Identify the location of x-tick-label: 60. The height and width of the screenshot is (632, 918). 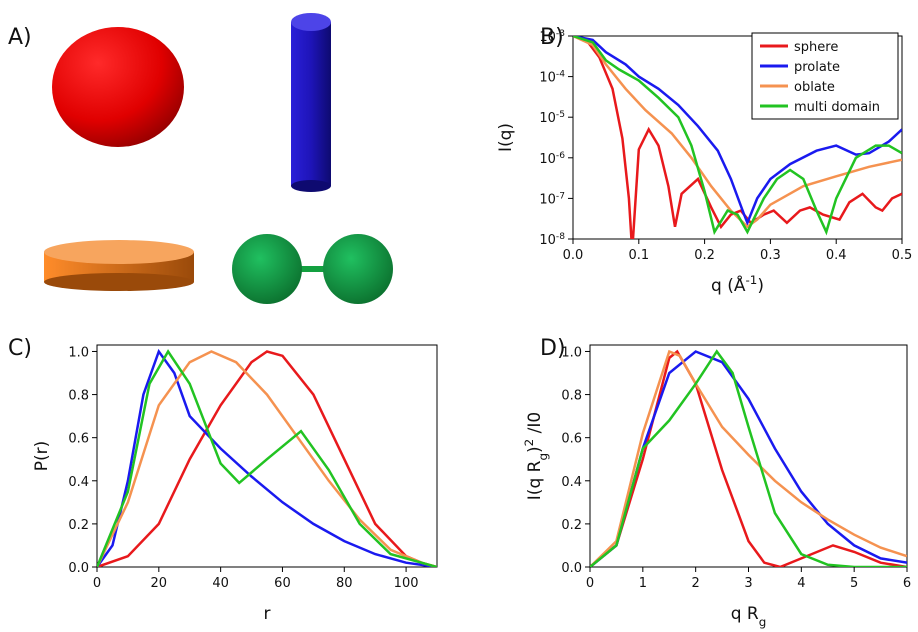
(282, 583).